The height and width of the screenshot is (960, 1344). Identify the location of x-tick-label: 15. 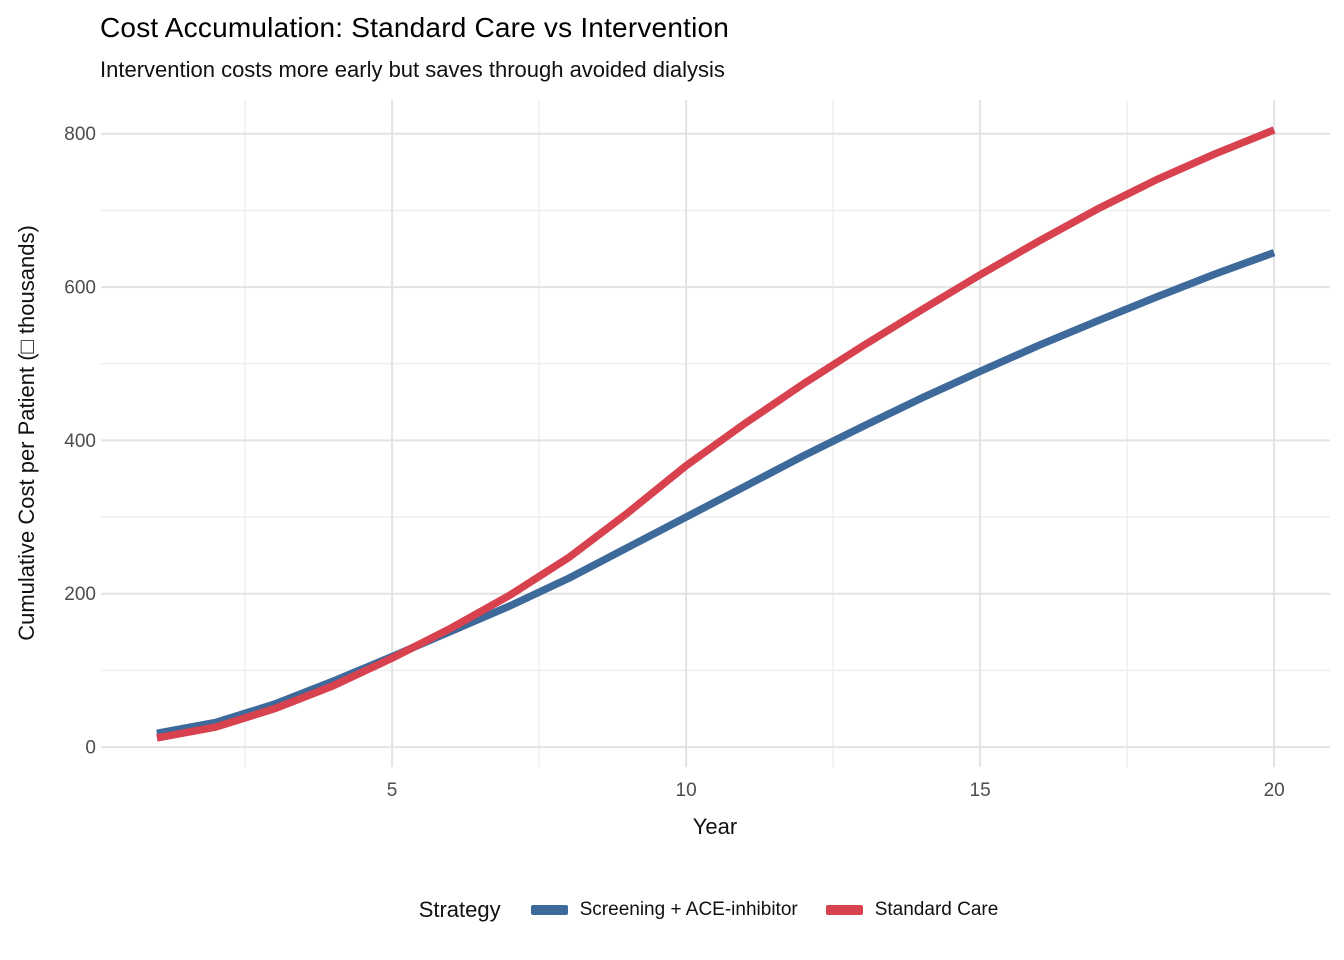
(980, 790).